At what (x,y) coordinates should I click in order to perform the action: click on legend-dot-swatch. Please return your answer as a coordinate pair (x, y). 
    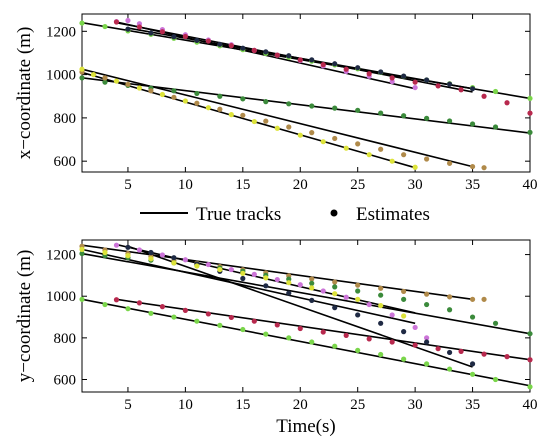
    Looking at the image, I should click on (334, 213).